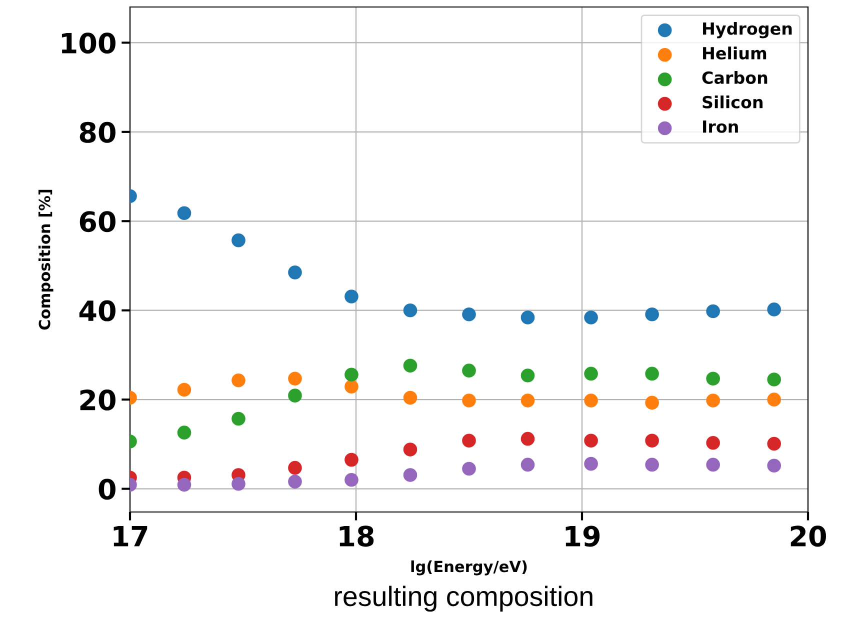 The image size is (843, 621). I want to click on y-tick-label: 60, so click(98, 221).